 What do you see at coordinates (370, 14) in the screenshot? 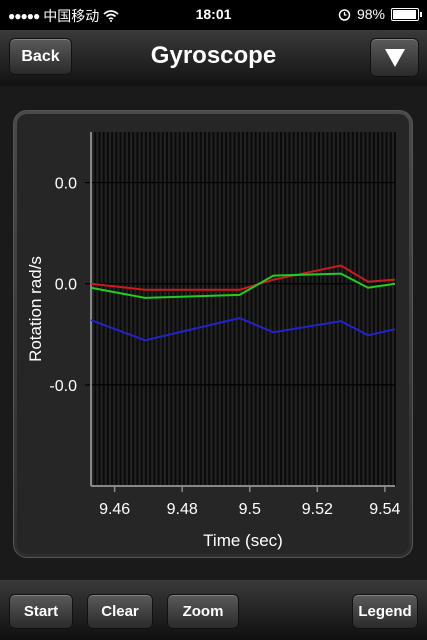
I see `battery-percent: 98%` at bounding box center [370, 14].